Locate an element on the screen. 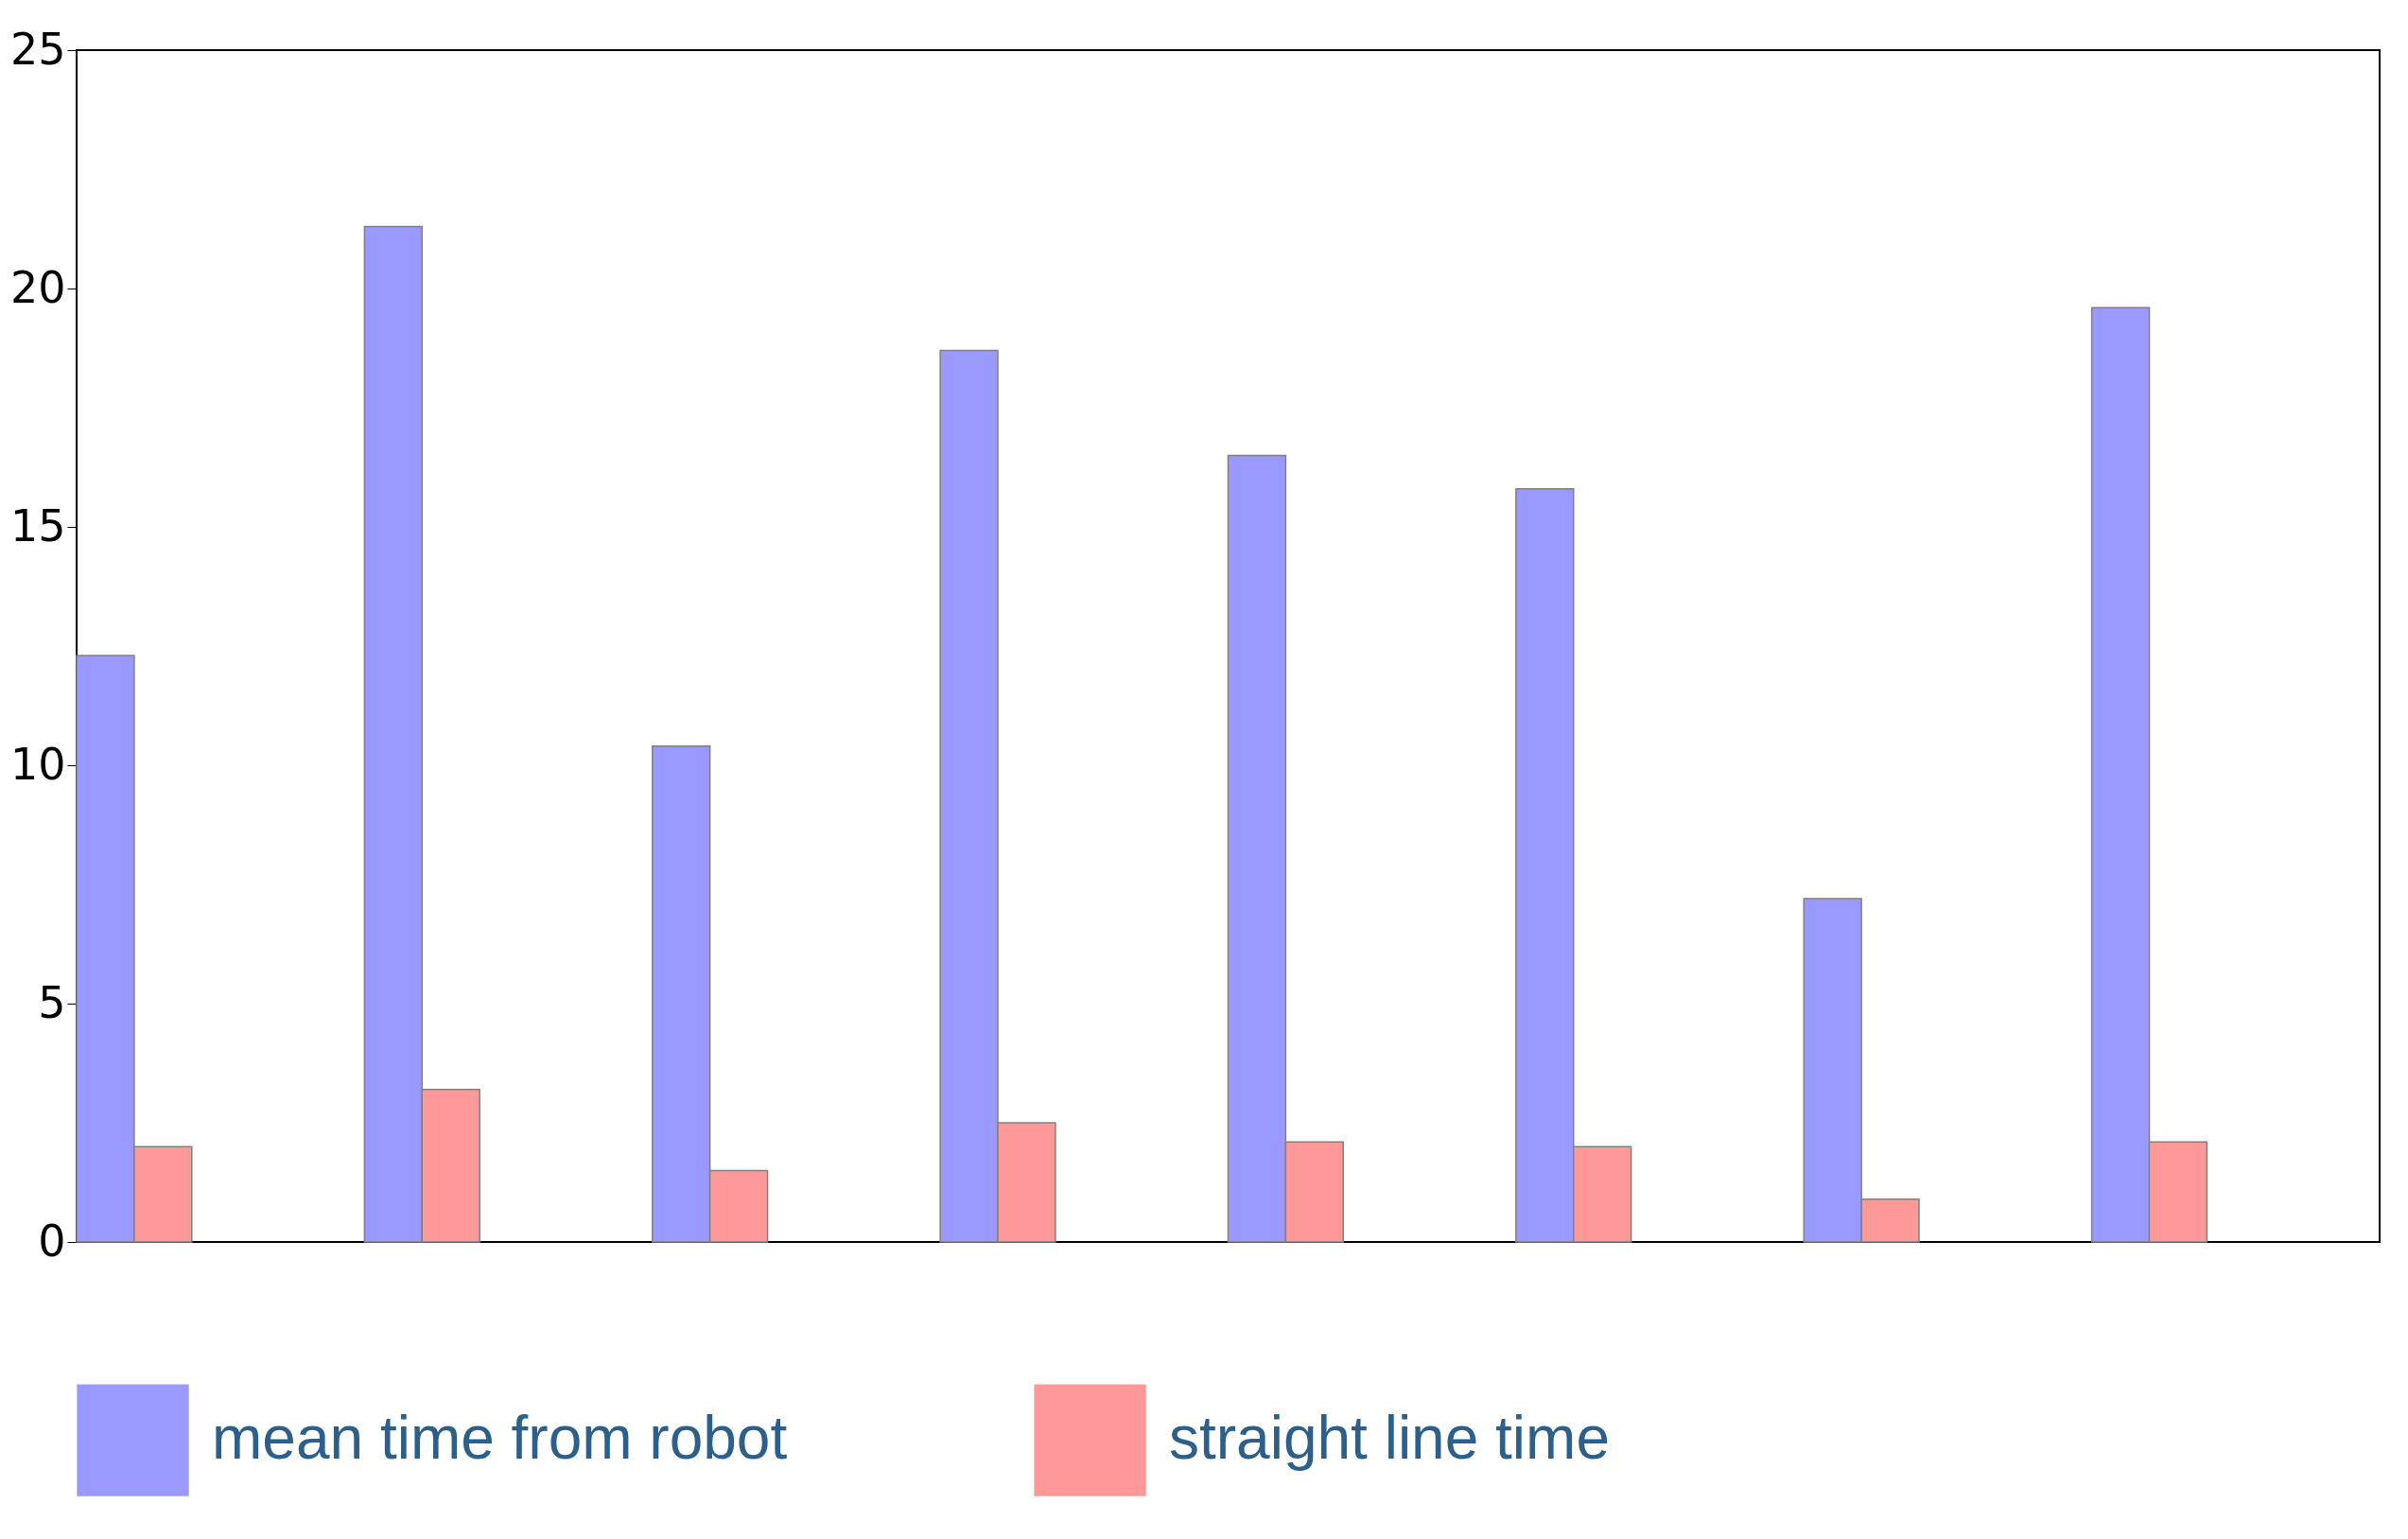 This screenshot has height=1539, width=2408. y-tick-label: 10 is located at coordinates (37, 764).